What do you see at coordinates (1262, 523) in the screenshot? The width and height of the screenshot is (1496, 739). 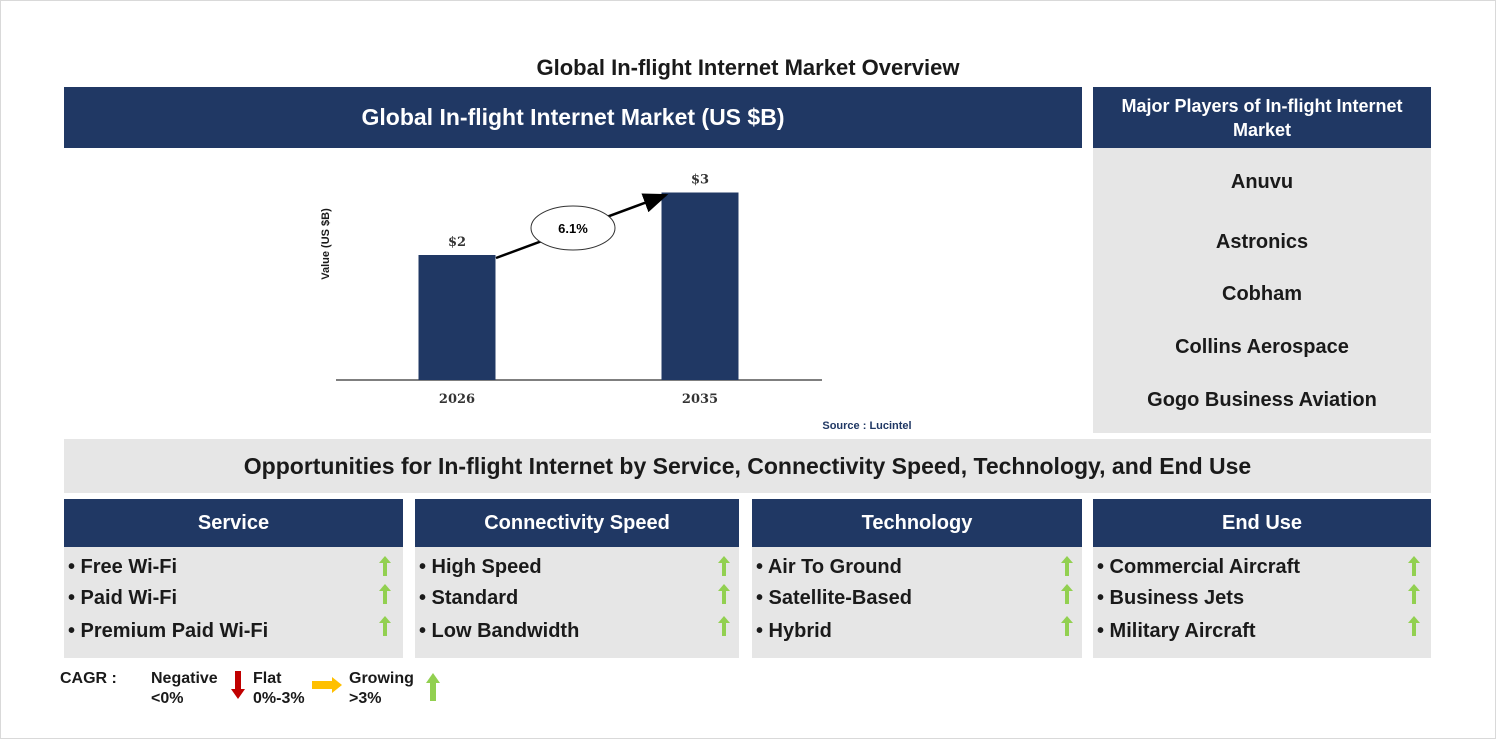 I see `segment-header-end-use: End Use` at bounding box center [1262, 523].